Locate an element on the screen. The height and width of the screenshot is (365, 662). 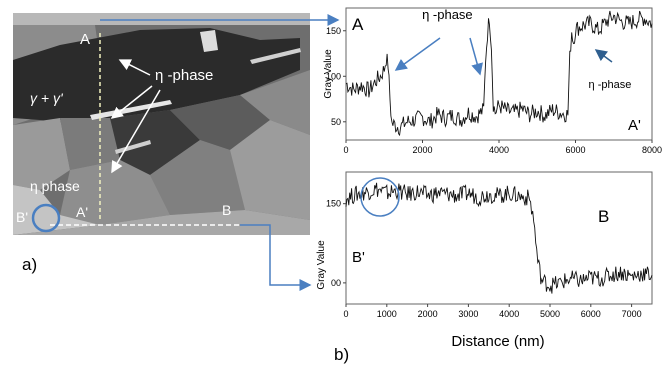
eta-label: η -phase is located at coordinates (184, 75).